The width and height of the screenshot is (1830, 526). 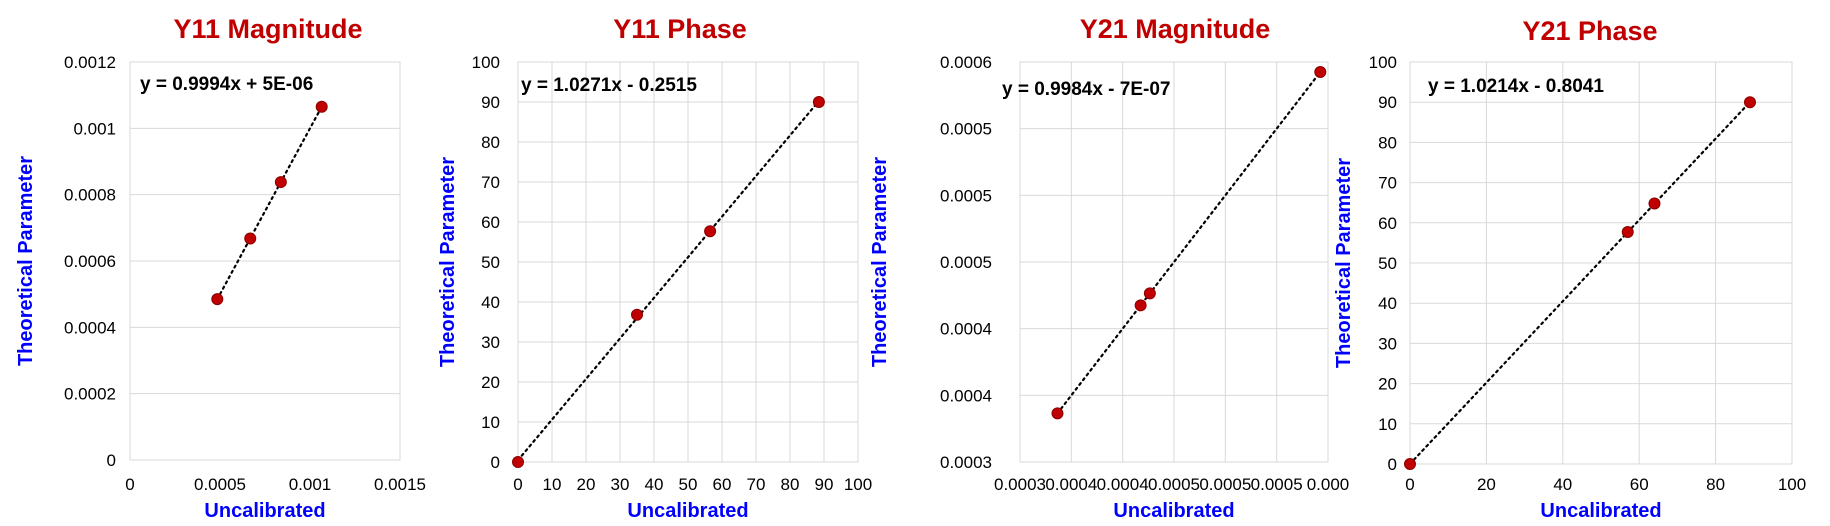 What do you see at coordinates (1516, 86) in the screenshot?
I see `trendline-equation: y = 1.0214x - 0.8041` at bounding box center [1516, 86].